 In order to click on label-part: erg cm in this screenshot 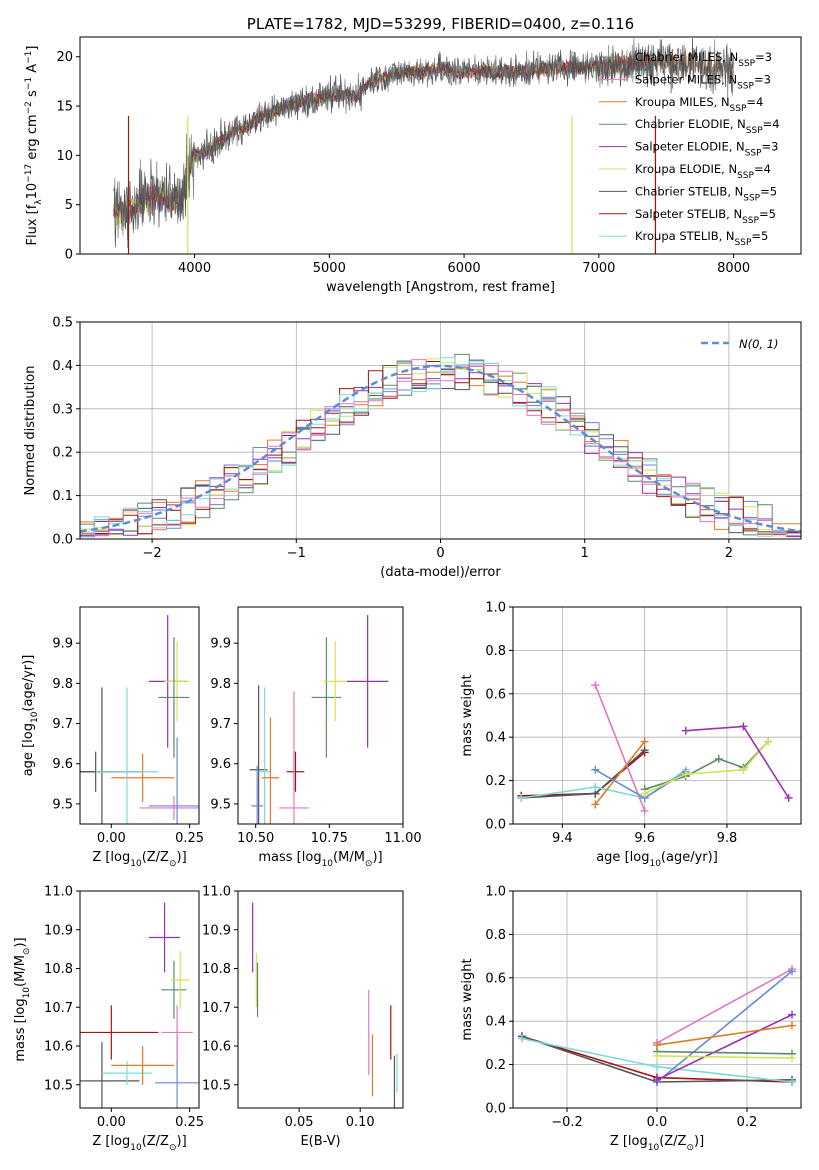, I will do `click(32, 138)`.